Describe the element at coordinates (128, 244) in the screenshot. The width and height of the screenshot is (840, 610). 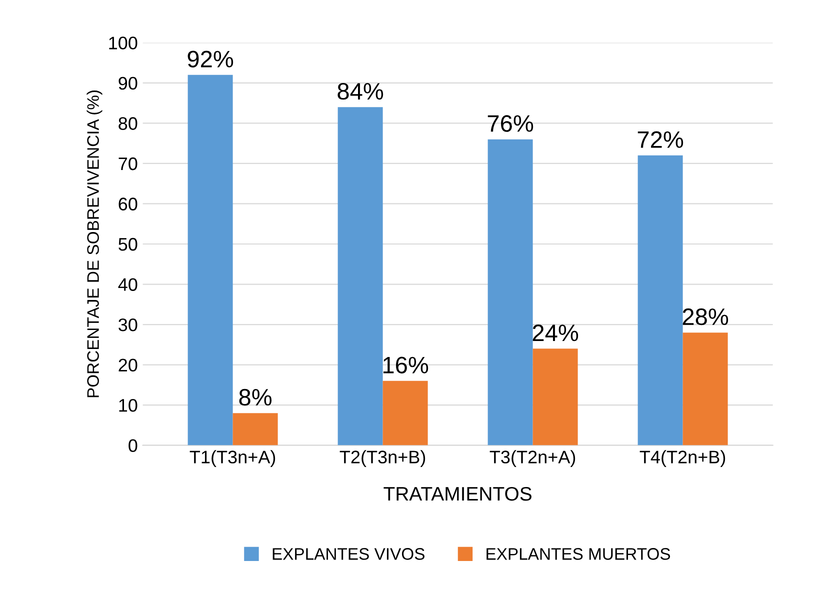
I see `y-tick-label: 50` at that location.